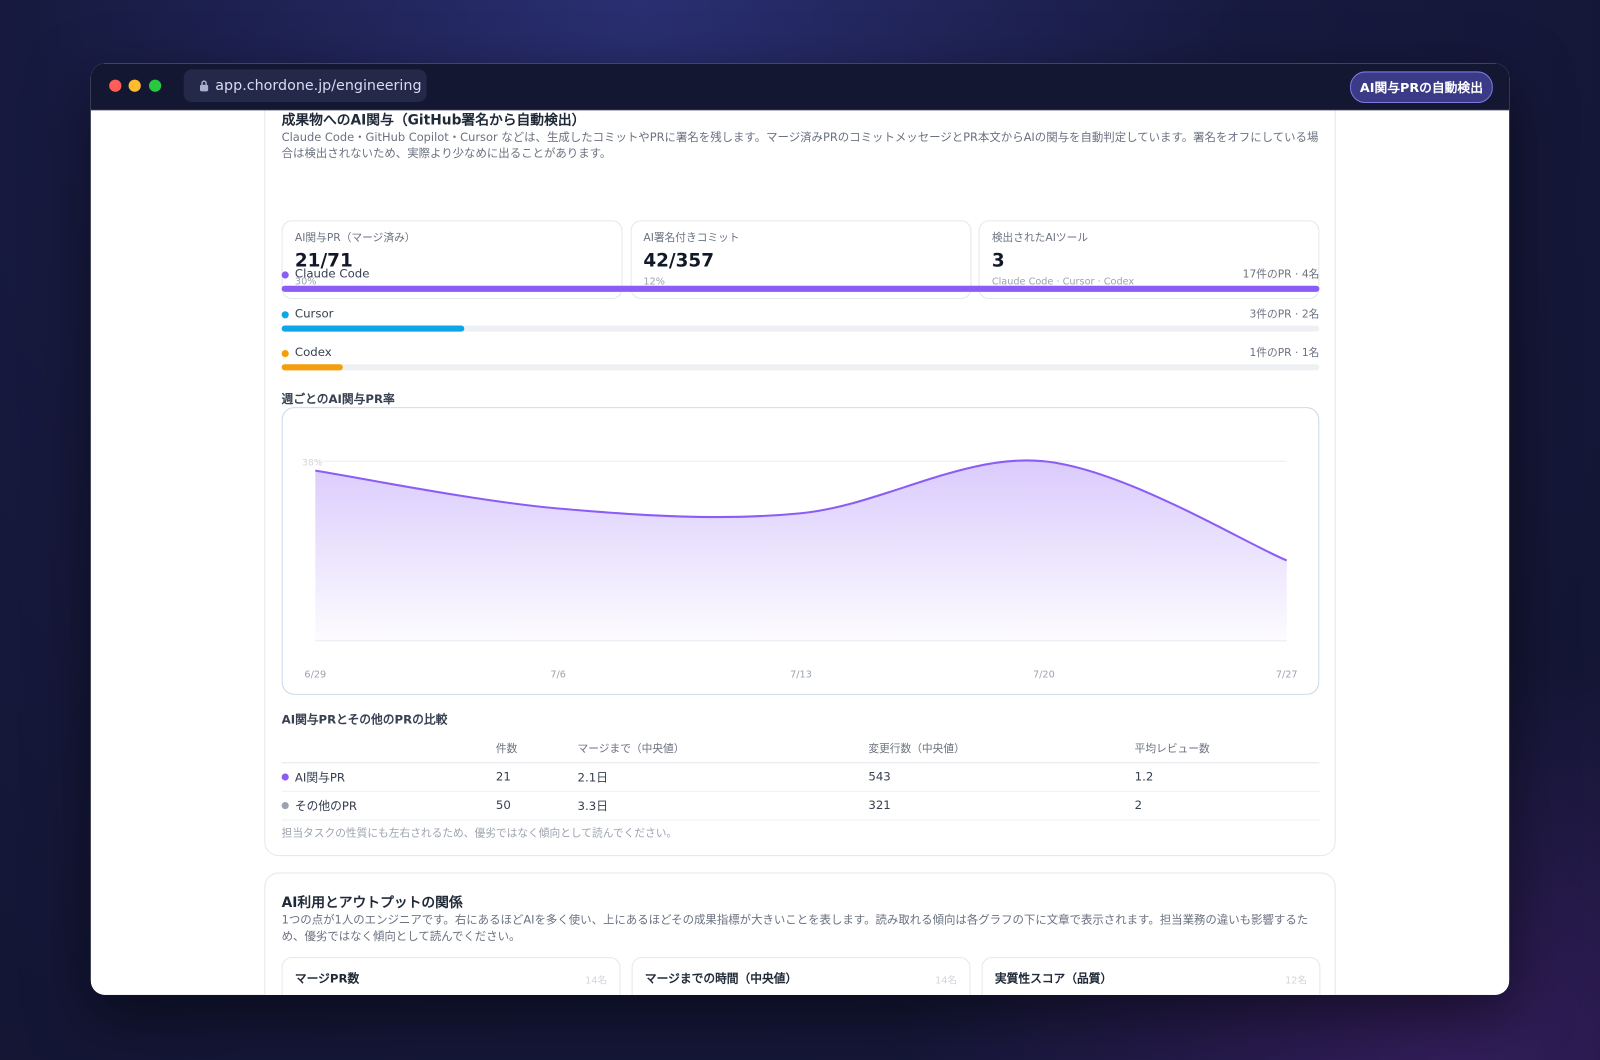  Describe the element at coordinates (1053, 978) in the screenshot. I see `scatter-card-title: 実質性スコア（品質）` at that location.